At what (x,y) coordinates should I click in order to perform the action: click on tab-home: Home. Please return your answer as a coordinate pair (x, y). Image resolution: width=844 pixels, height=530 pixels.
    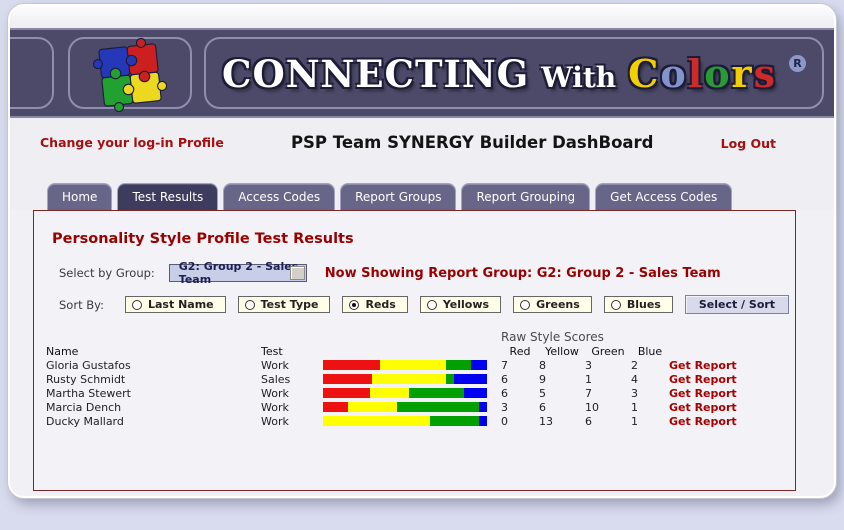
    Looking at the image, I should click on (80, 196).